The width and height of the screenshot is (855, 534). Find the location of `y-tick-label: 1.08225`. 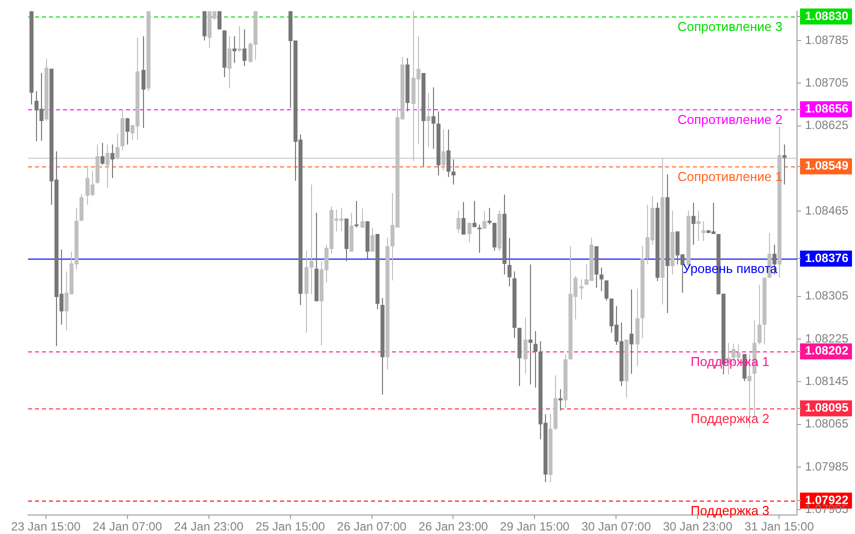

y-tick-label: 1.08225 is located at coordinates (827, 338).